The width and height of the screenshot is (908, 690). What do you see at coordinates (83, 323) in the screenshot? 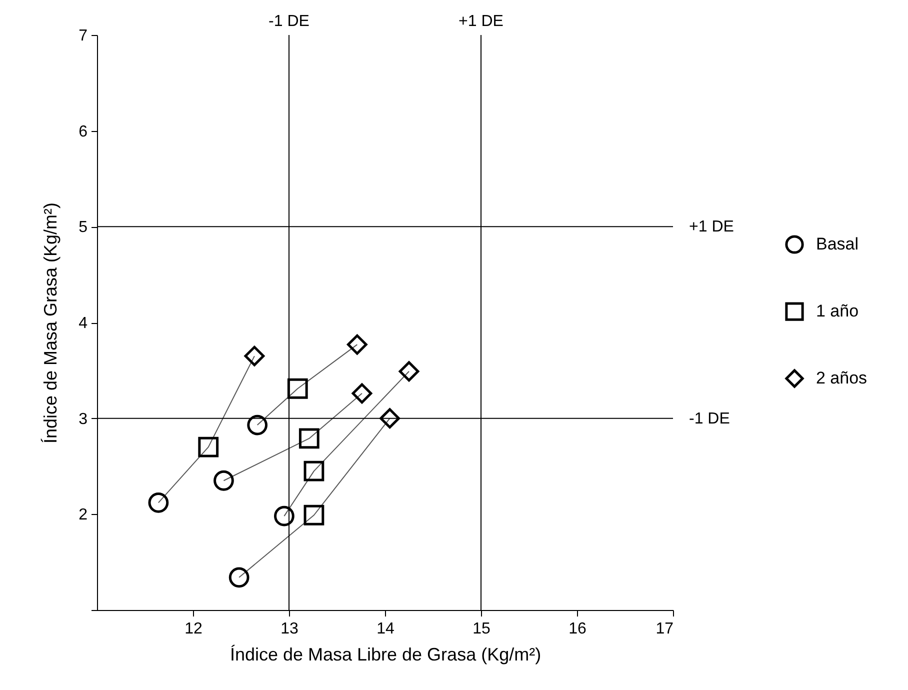
I see `y-tick-label: 4` at bounding box center [83, 323].